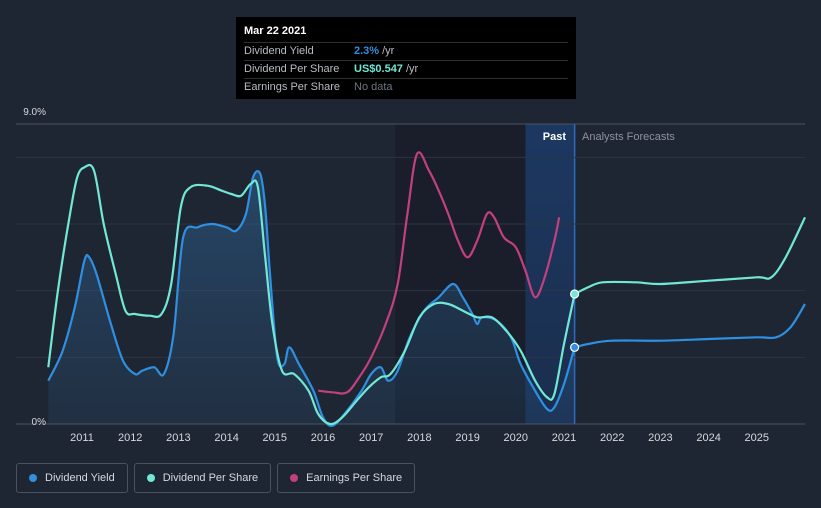  What do you see at coordinates (575, 347) in the screenshot?
I see `dividend-yield-point` at bounding box center [575, 347].